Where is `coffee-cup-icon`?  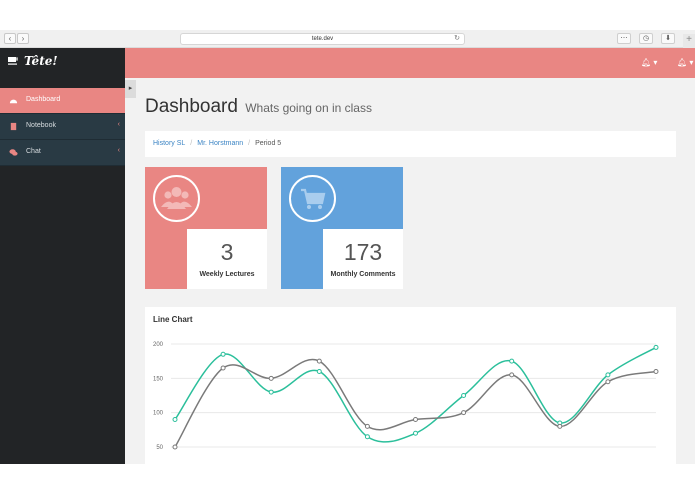
coffee-cup-icon is located at coordinates (13, 61).